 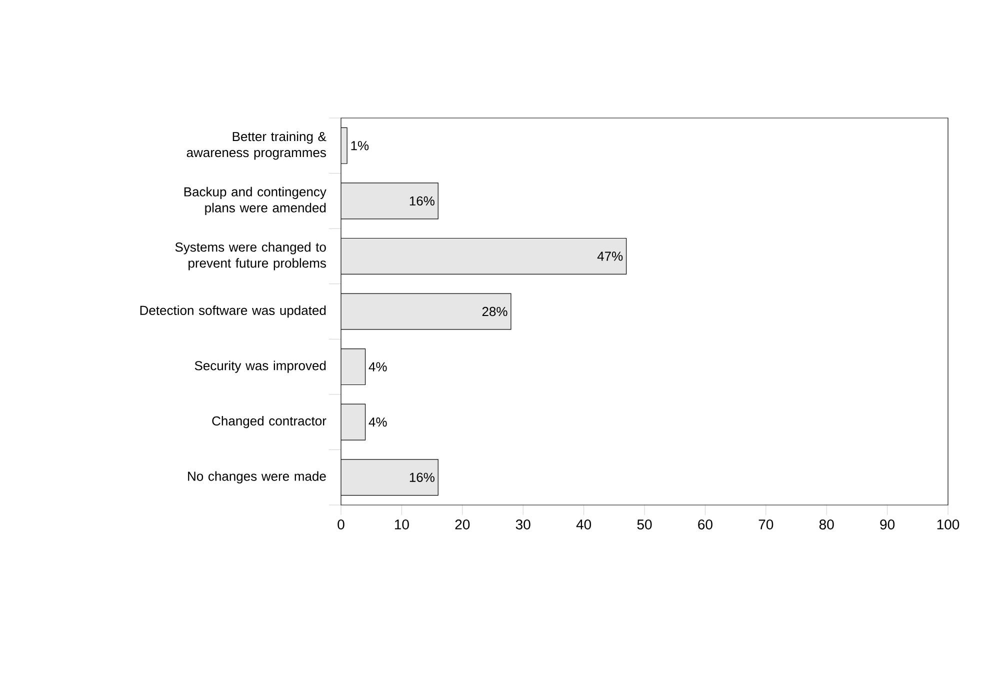 What do you see at coordinates (256, 146) in the screenshot?
I see `y-tick-label: Better training & awareness programmes` at bounding box center [256, 146].